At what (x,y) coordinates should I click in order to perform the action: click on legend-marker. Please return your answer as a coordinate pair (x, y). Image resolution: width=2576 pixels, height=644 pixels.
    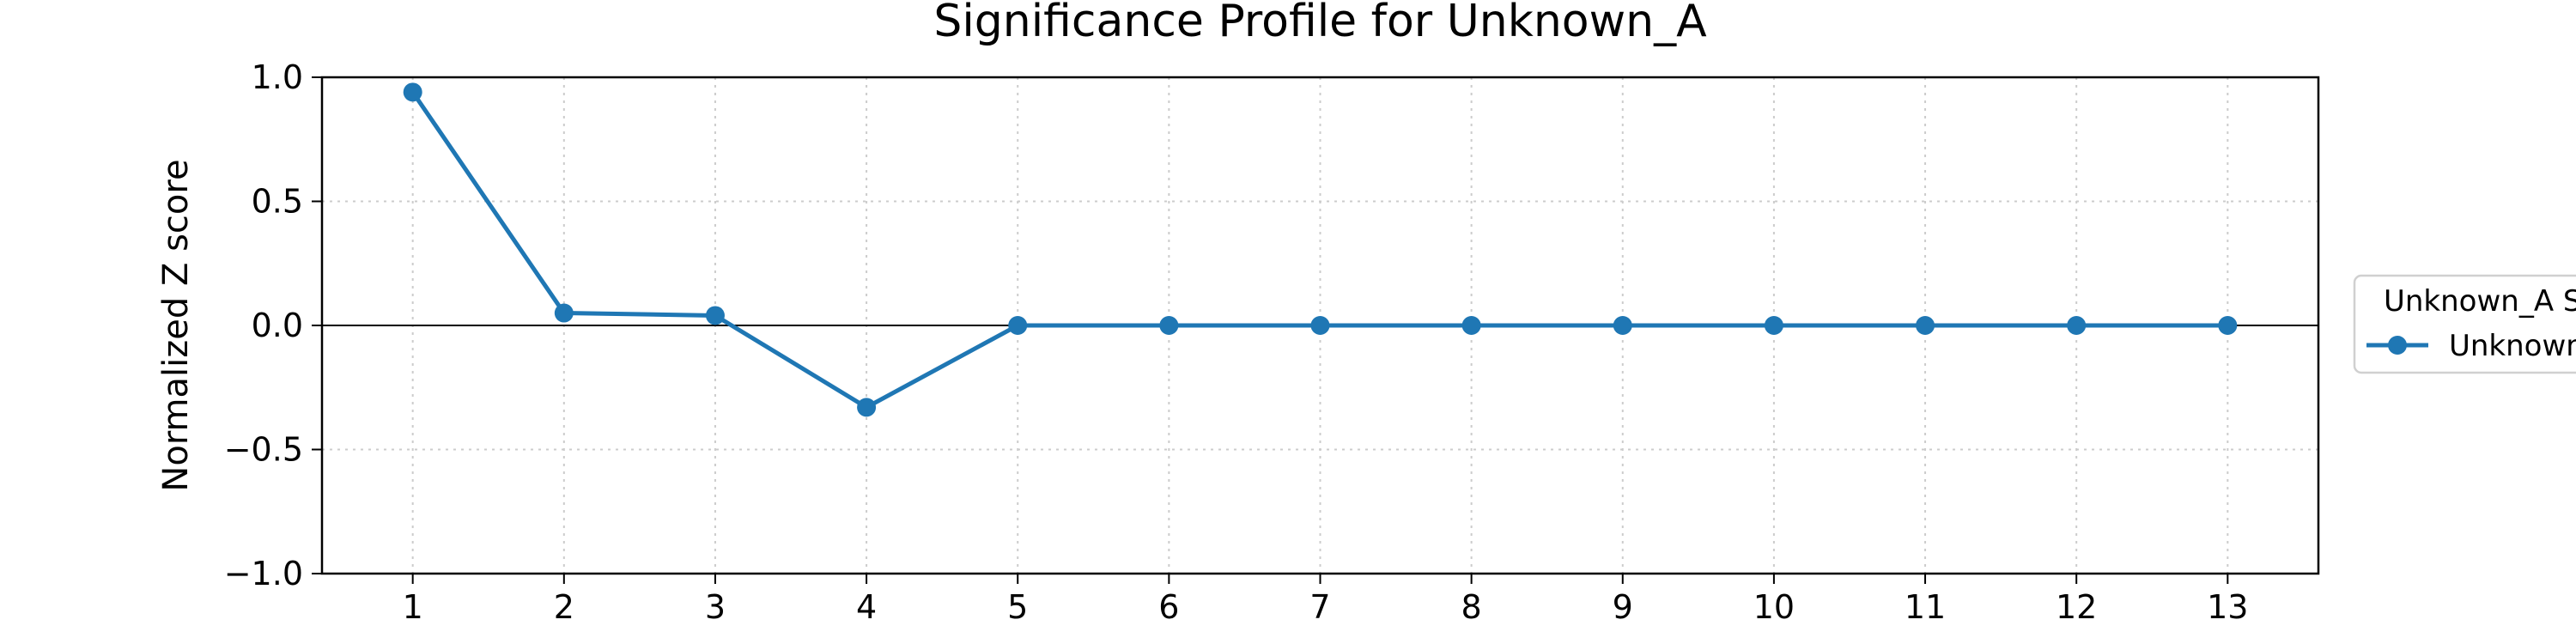
    Looking at the image, I should click on (2397, 345).